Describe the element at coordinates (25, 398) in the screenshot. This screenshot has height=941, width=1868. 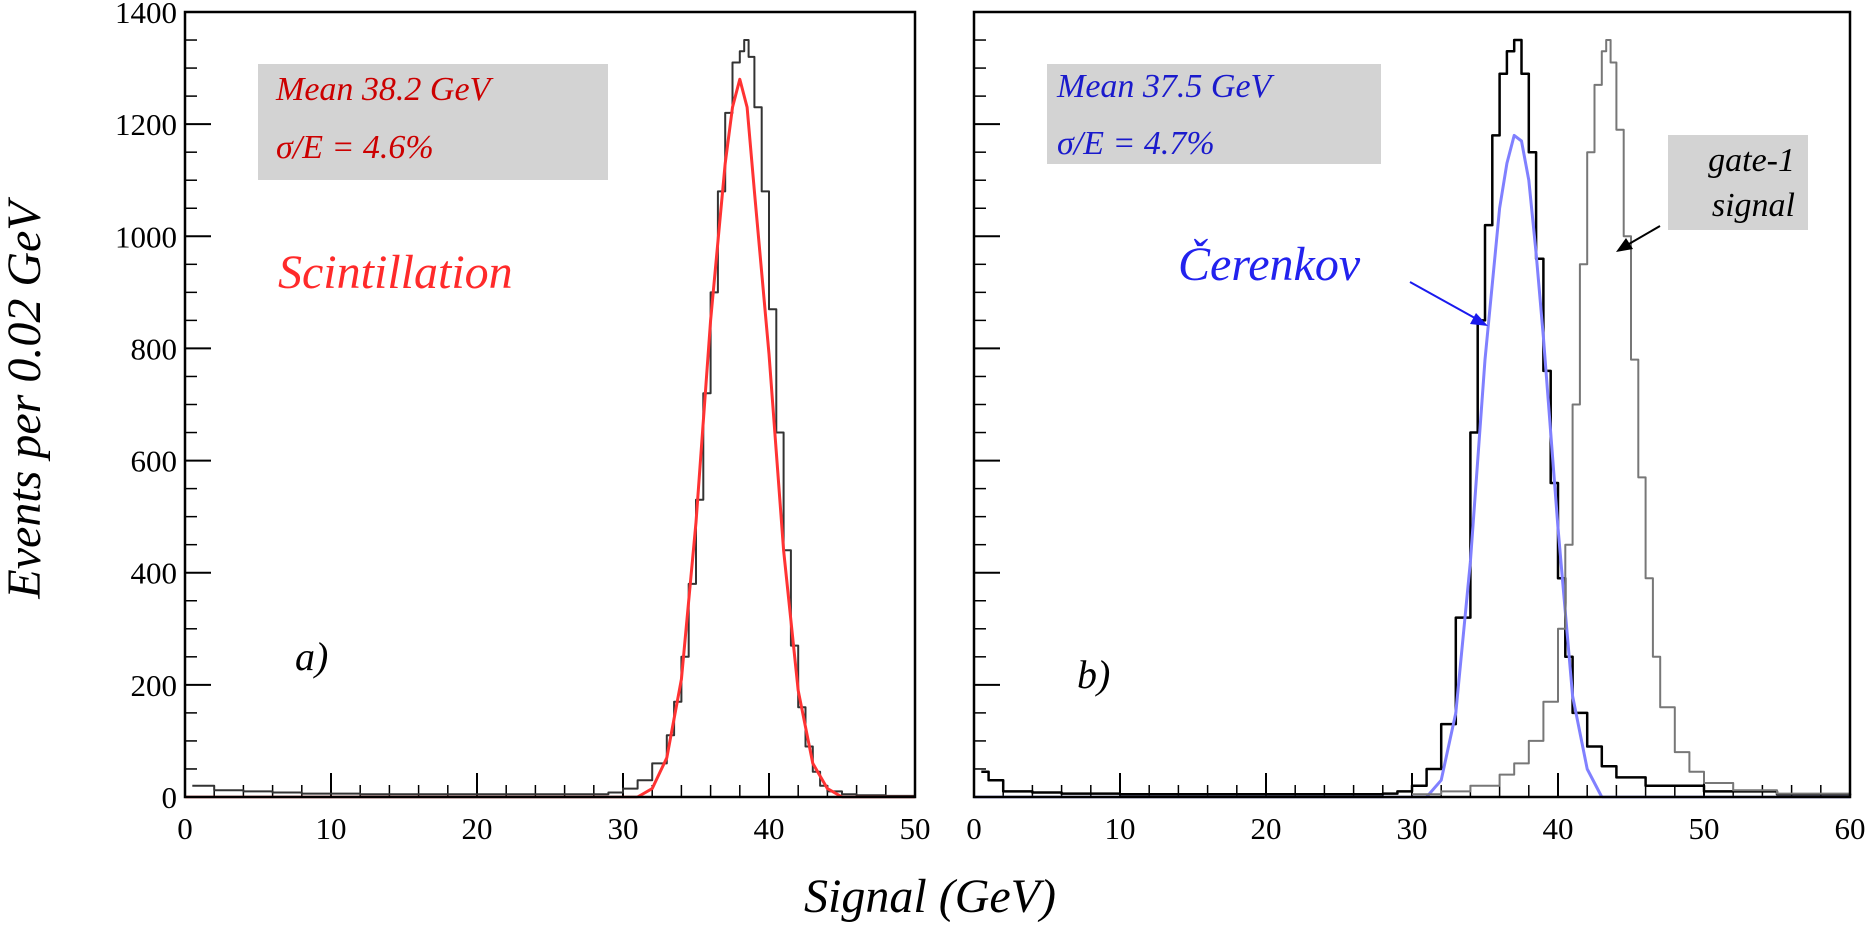
I see `y-axis-label: Events per 0.02 GeV` at that location.